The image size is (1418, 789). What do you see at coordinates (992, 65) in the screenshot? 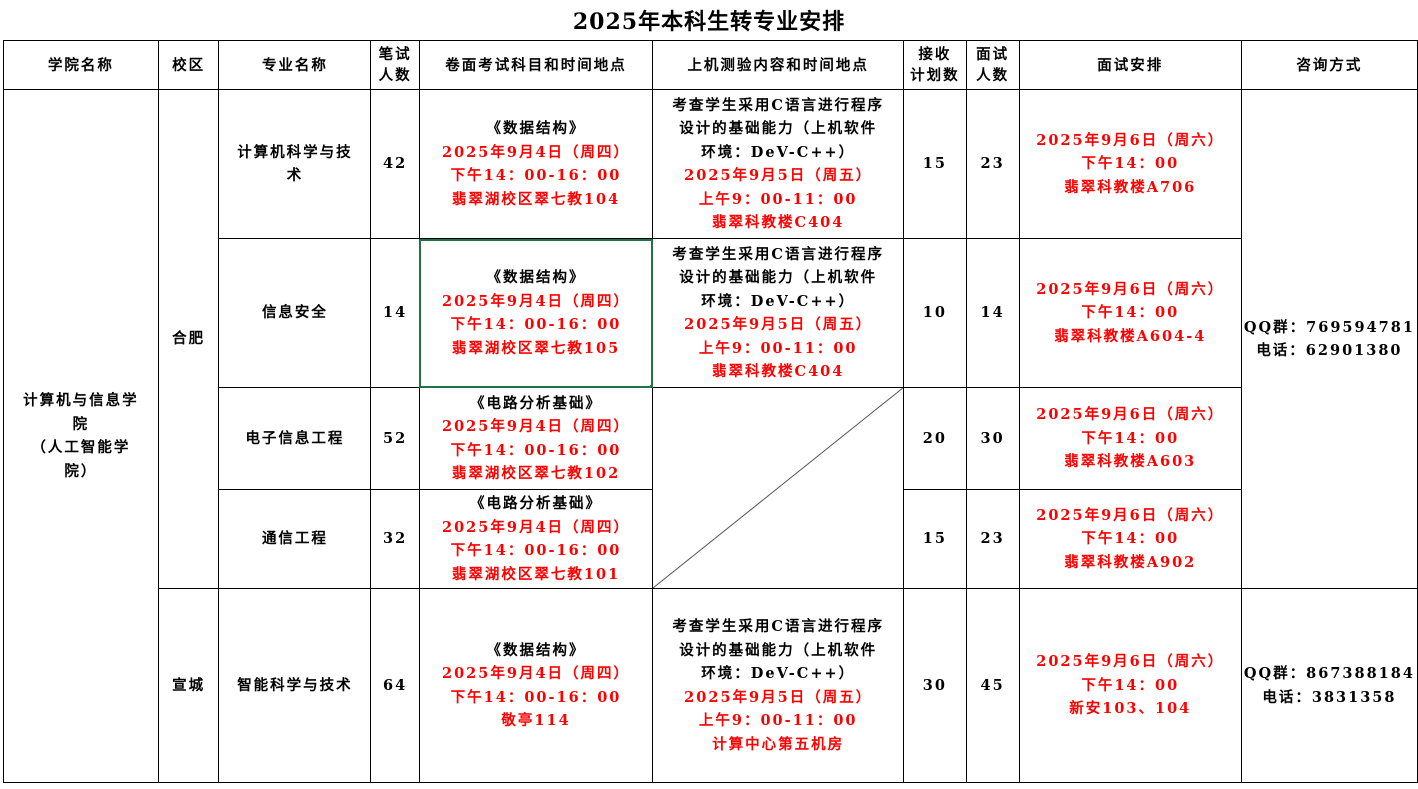
I see `header-interview-count-cell: 面试 人数` at bounding box center [992, 65].